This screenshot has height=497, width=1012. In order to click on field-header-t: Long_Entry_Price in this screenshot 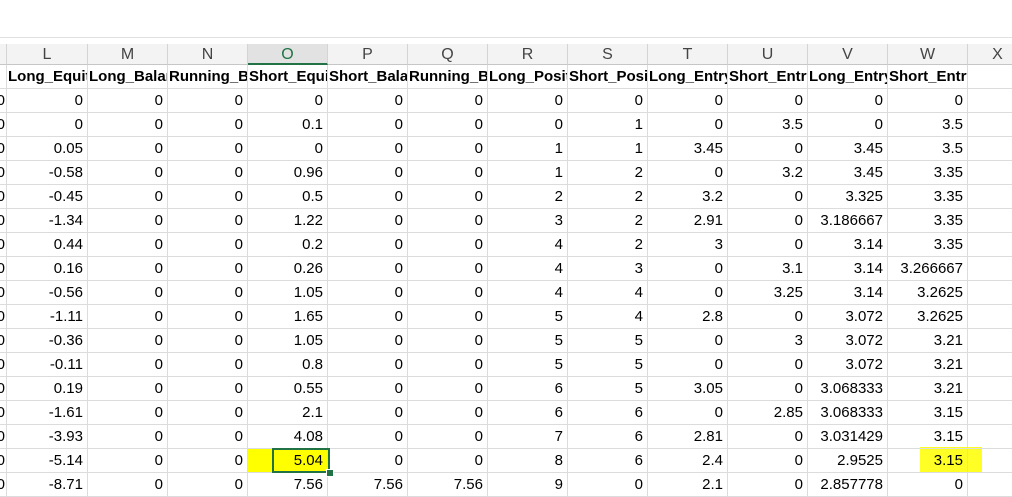, I will do `click(688, 77)`.